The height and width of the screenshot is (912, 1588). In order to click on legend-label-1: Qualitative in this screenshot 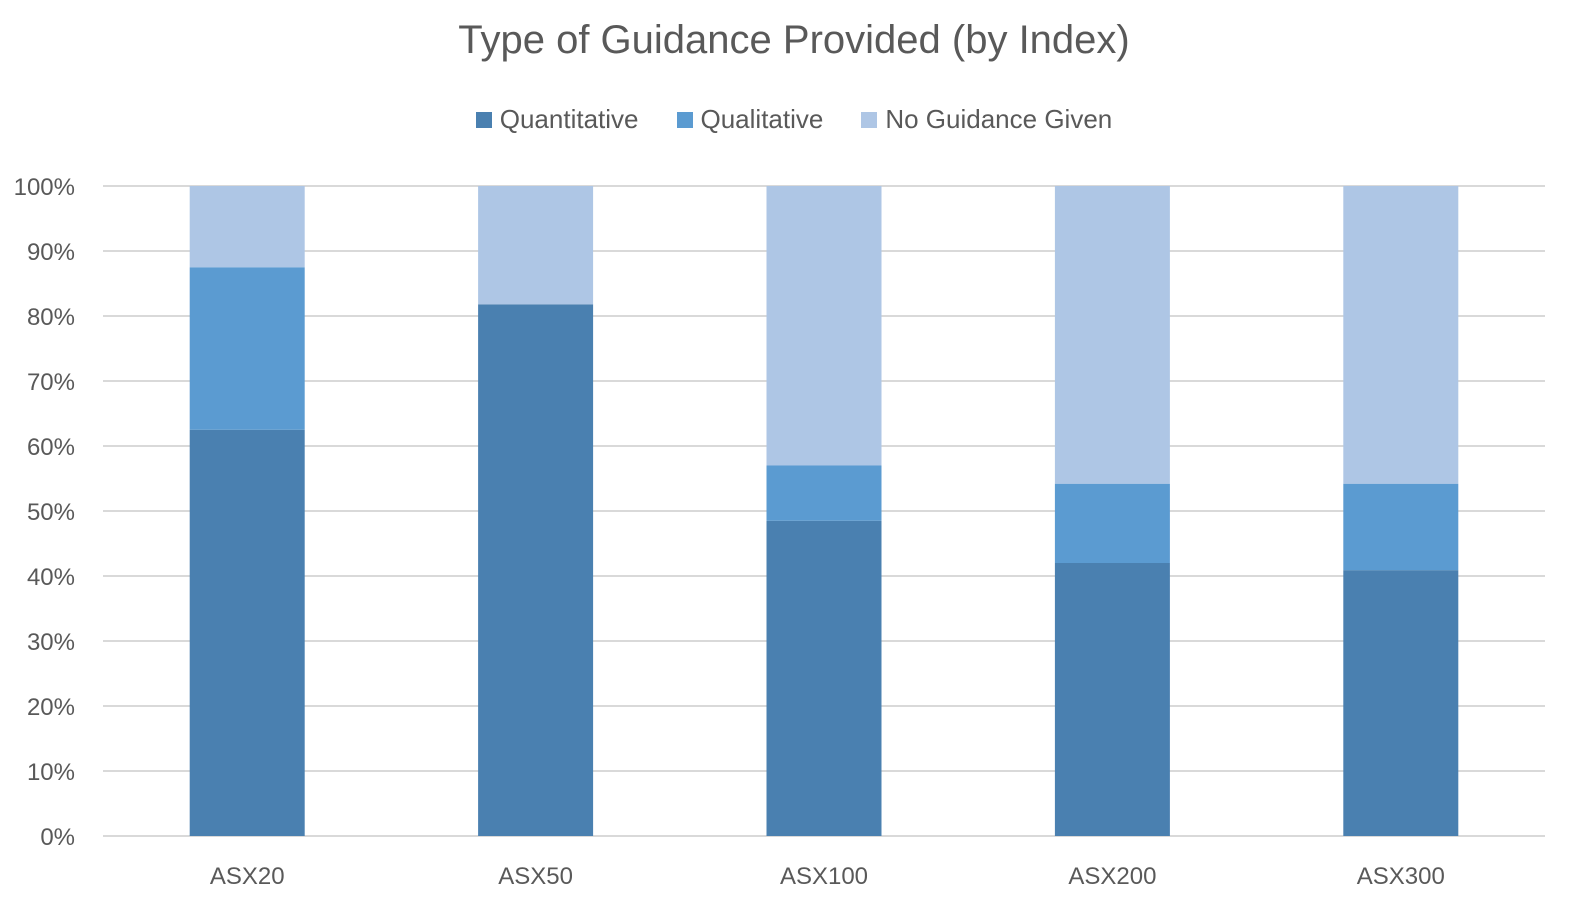, I will do `click(762, 119)`.